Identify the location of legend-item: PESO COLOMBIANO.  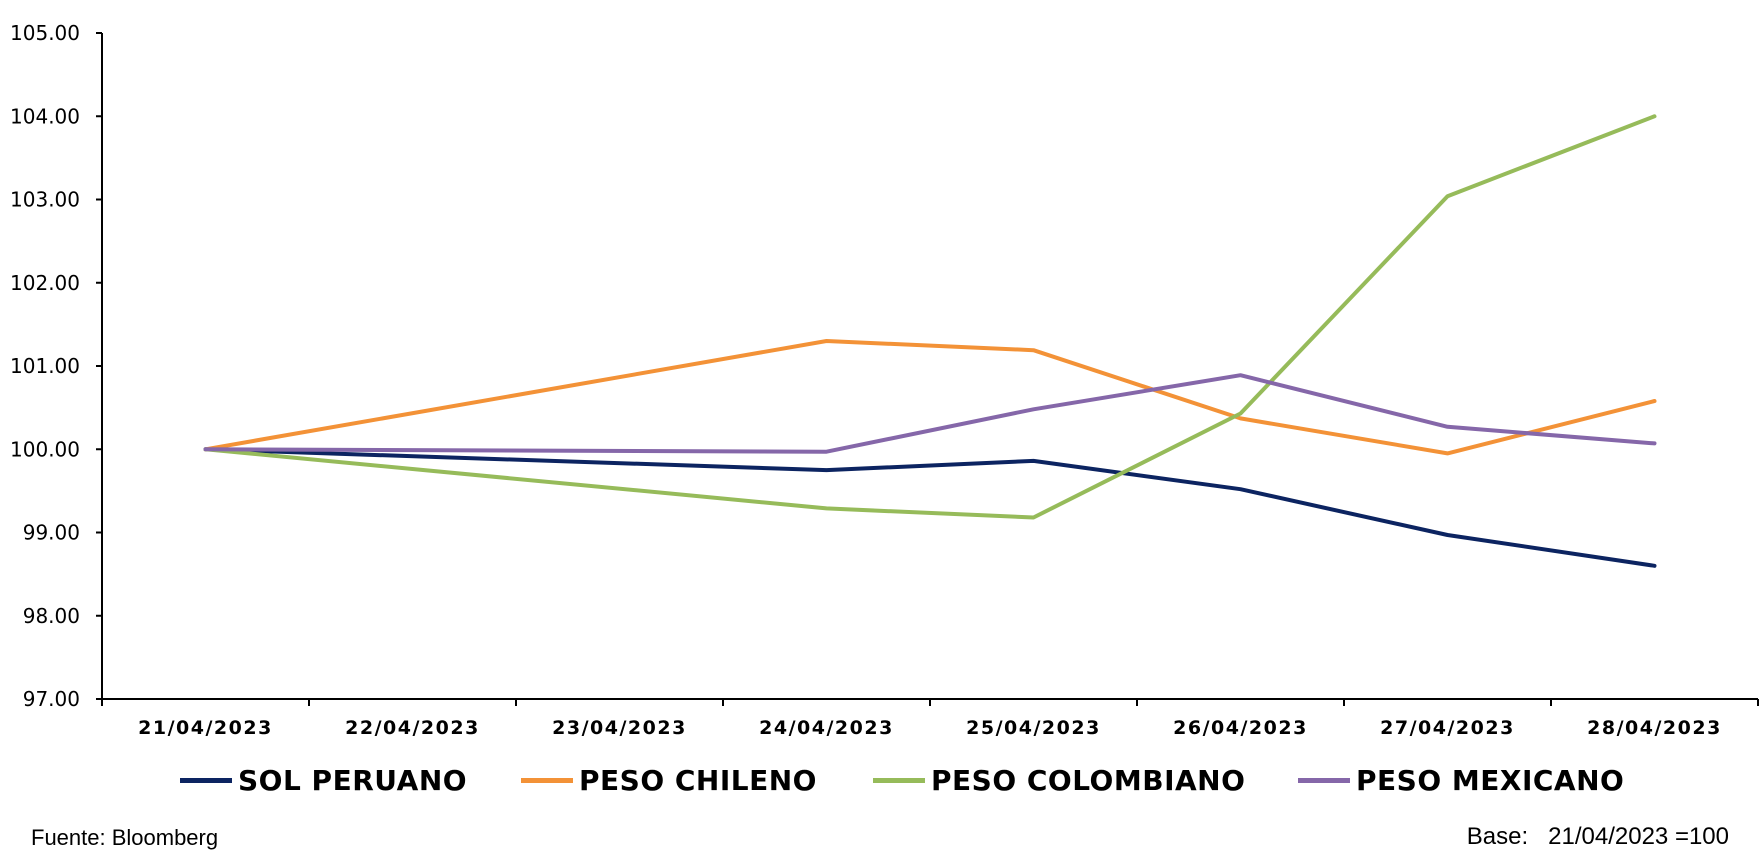
(1059, 780).